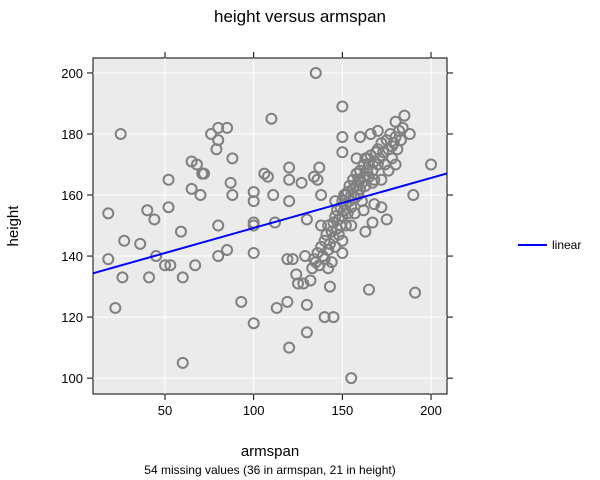 The width and height of the screenshot is (600, 480). What do you see at coordinates (254, 410) in the screenshot?
I see `x-tick-label: 100` at bounding box center [254, 410].